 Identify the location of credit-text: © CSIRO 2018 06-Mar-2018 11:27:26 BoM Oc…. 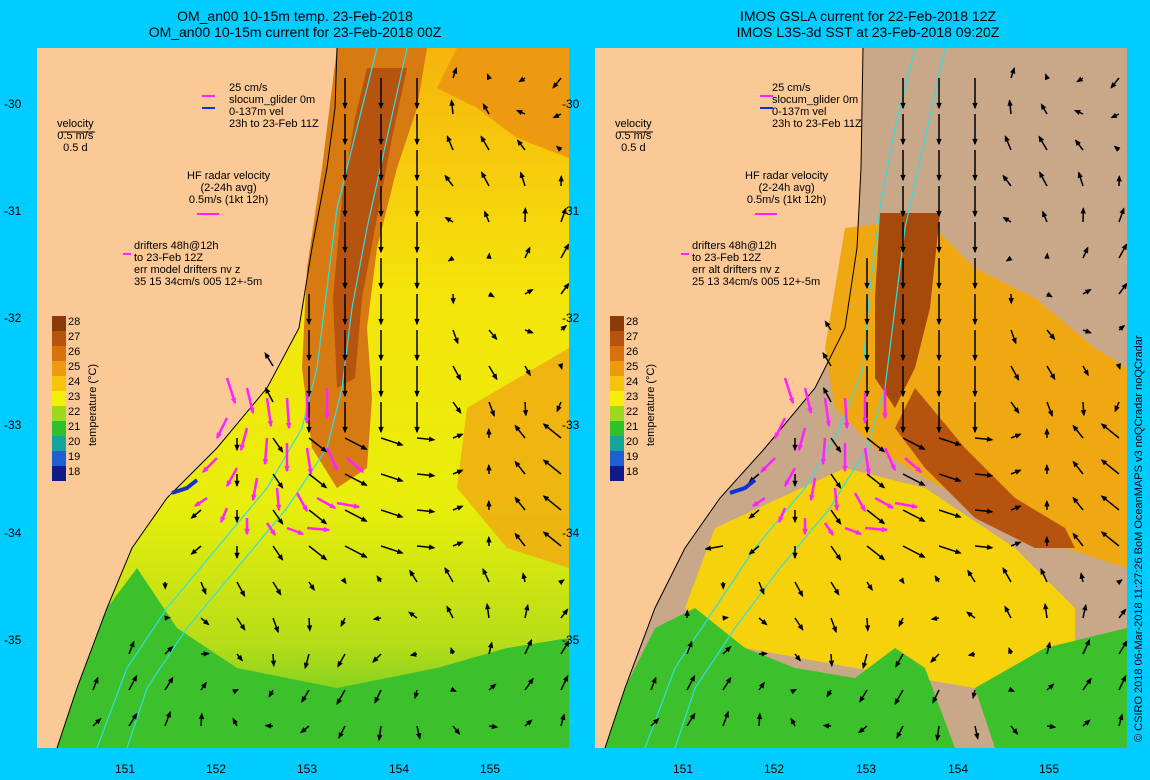
(1139, 538).